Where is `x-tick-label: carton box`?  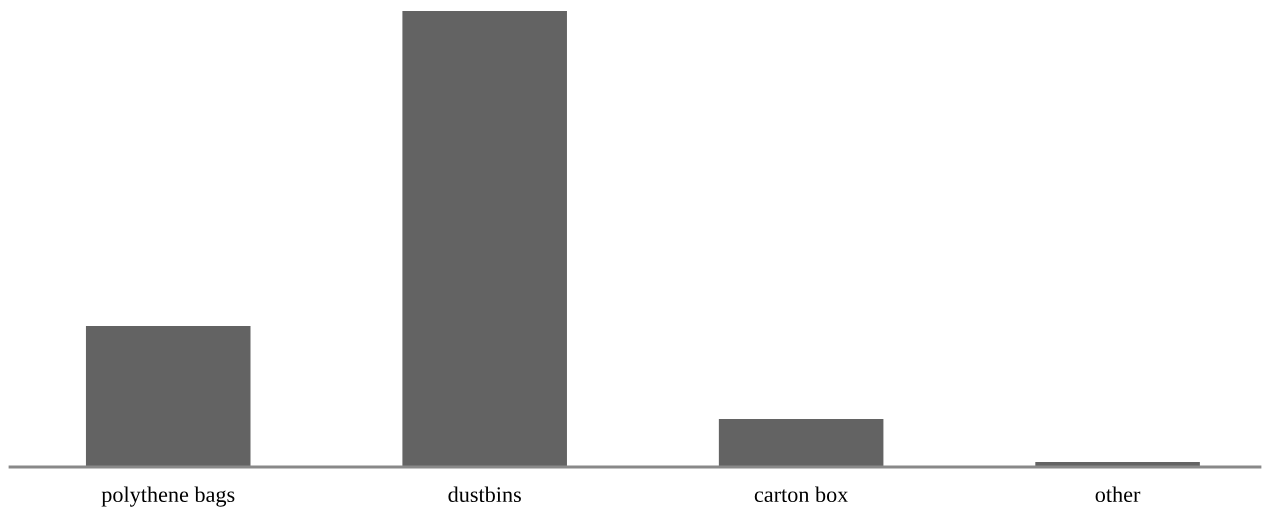 x-tick-label: carton box is located at coordinates (801, 494).